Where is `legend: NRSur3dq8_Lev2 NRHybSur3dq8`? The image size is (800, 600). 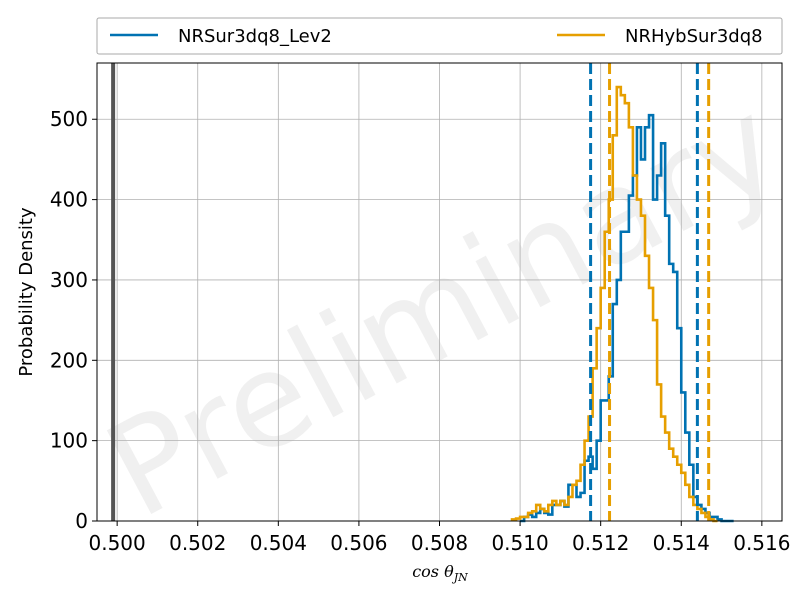
legend: NRSur3dq8_Lev2 NRHybSur3dq8 is located at coordinates (439, 36).